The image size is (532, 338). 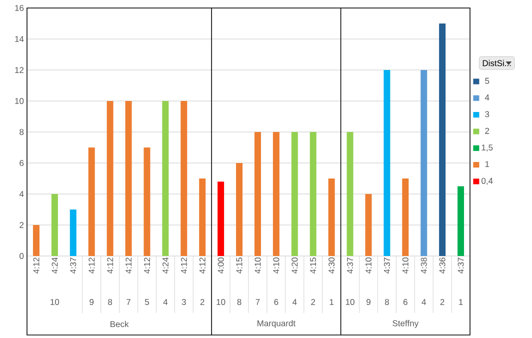 I want to click on legend-label: 5, so click(x=487, y=81).